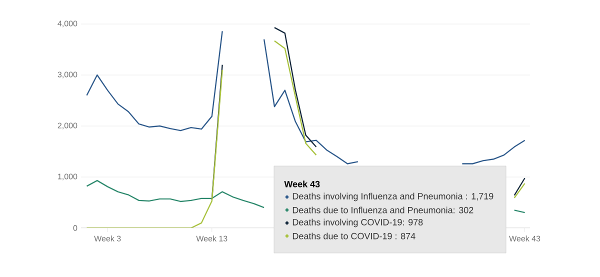  Describe the element at coordinates (68, 75) in the screenshot. I see `y-tick-label: 3,000` at that location.